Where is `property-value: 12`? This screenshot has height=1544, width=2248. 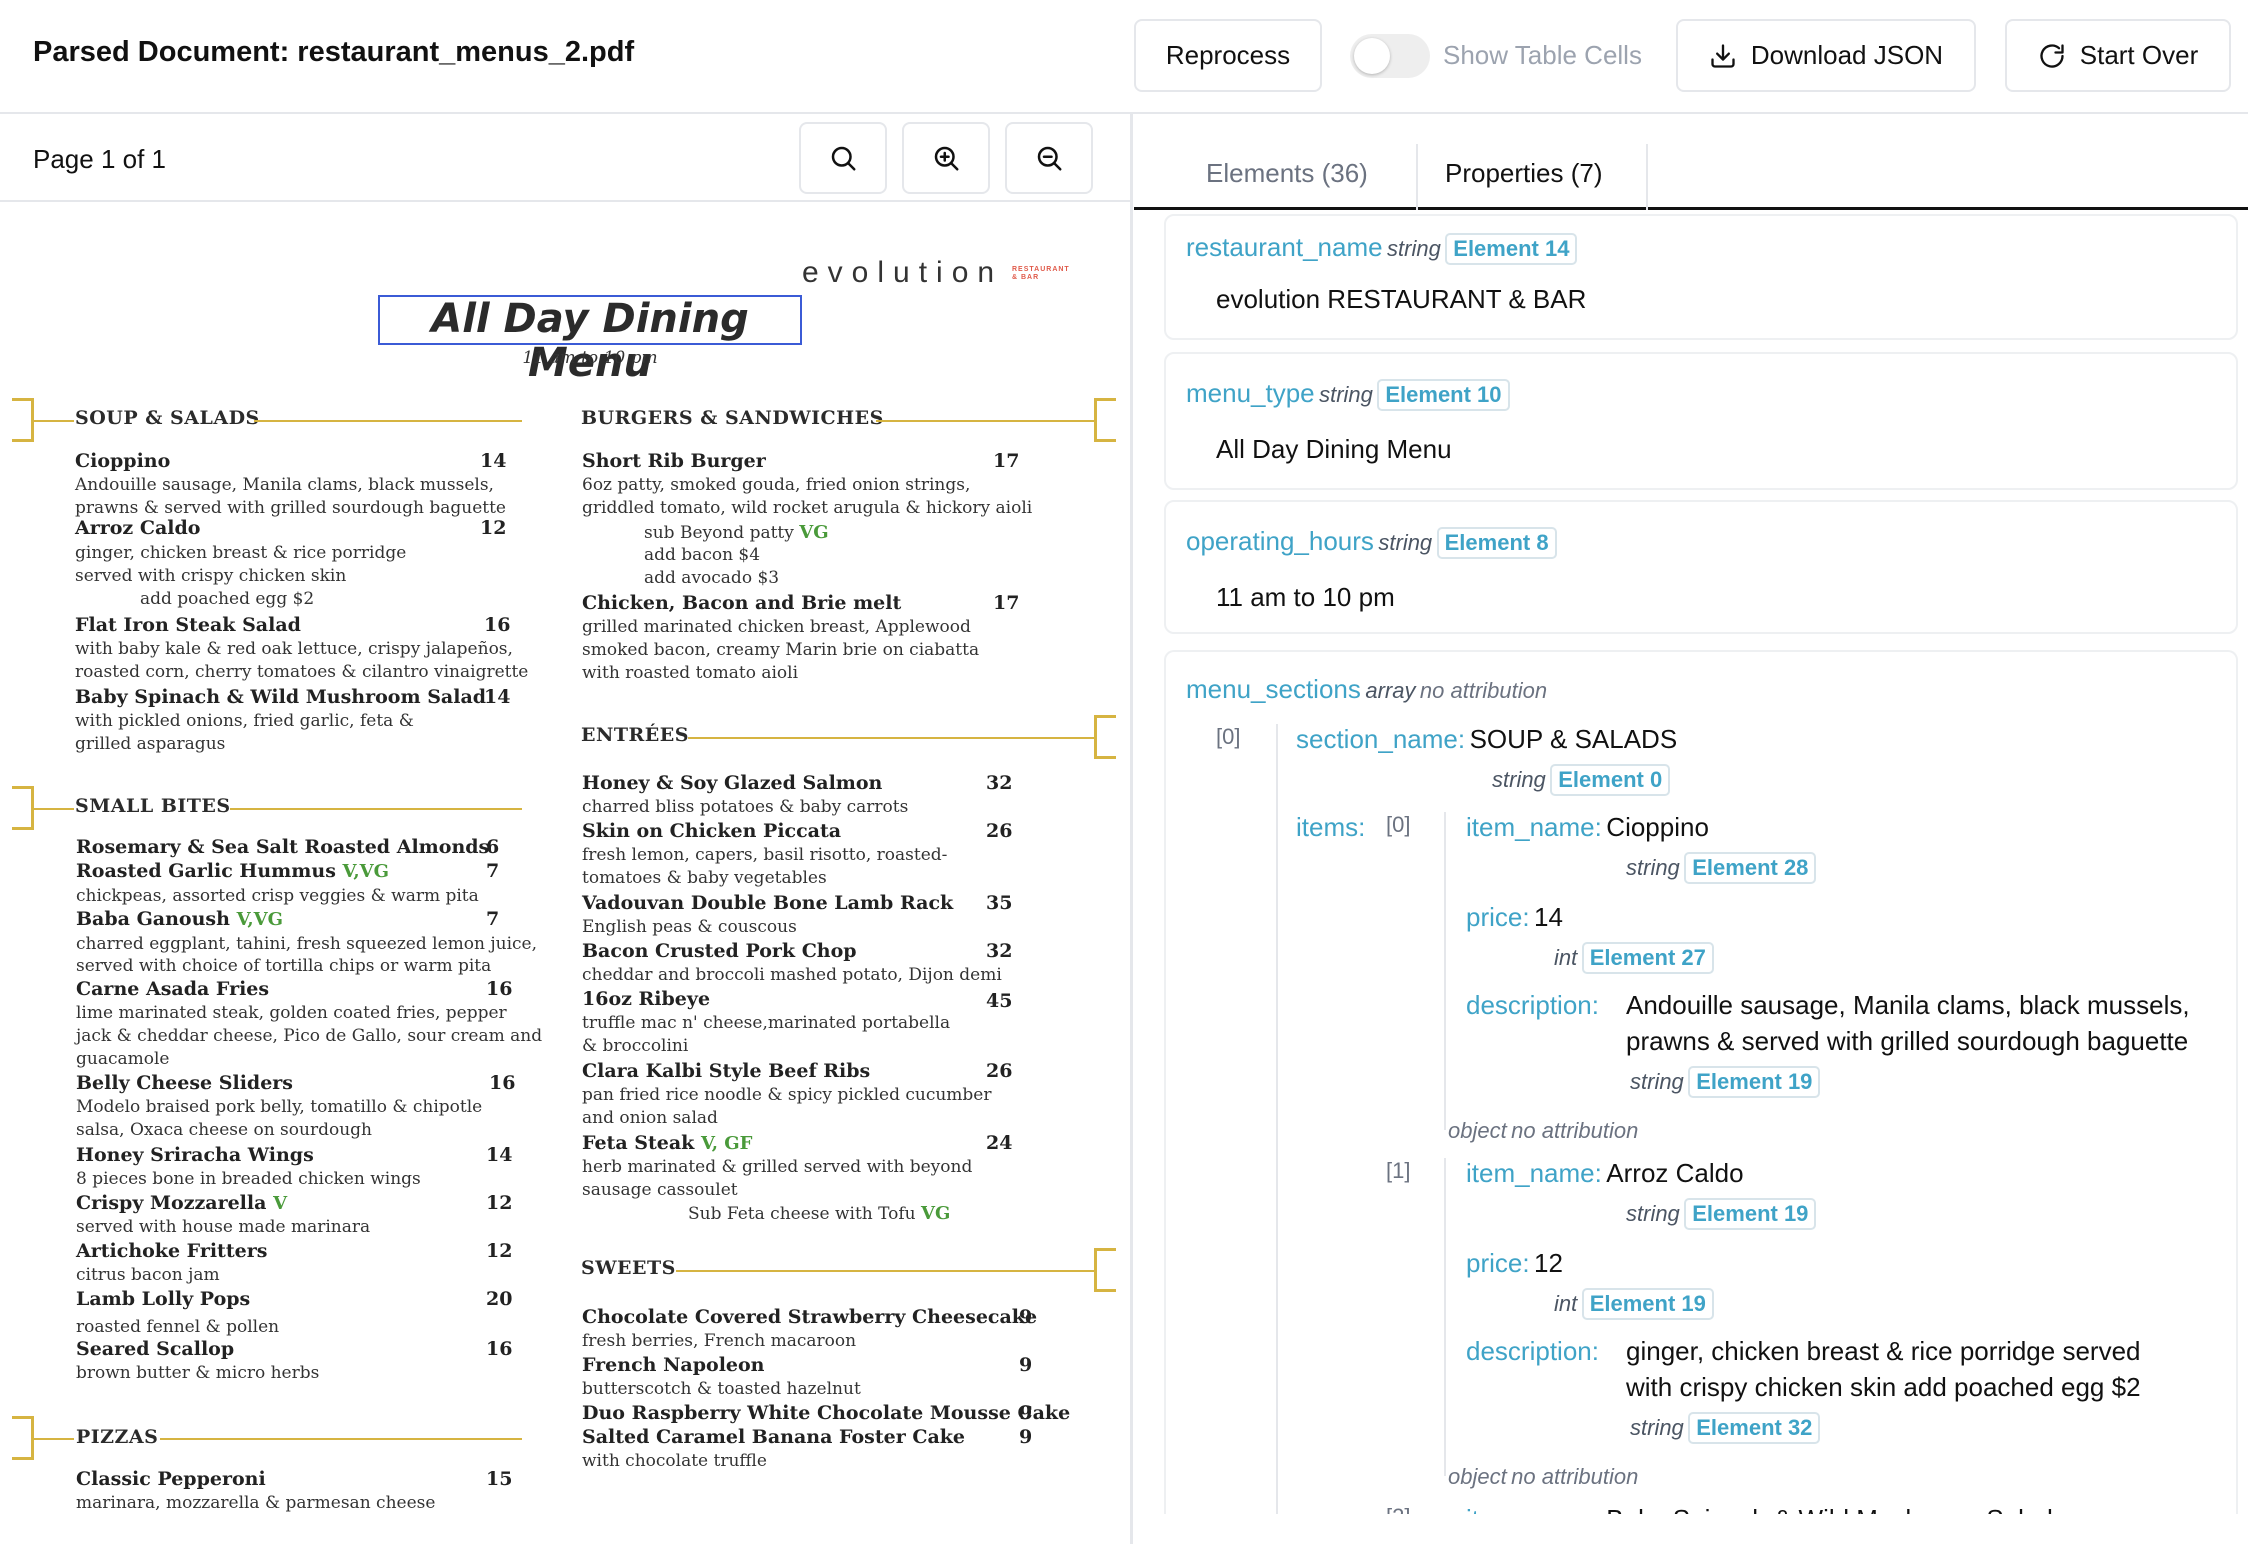 property-value: 12 is located at coordinates (1548, 1263).